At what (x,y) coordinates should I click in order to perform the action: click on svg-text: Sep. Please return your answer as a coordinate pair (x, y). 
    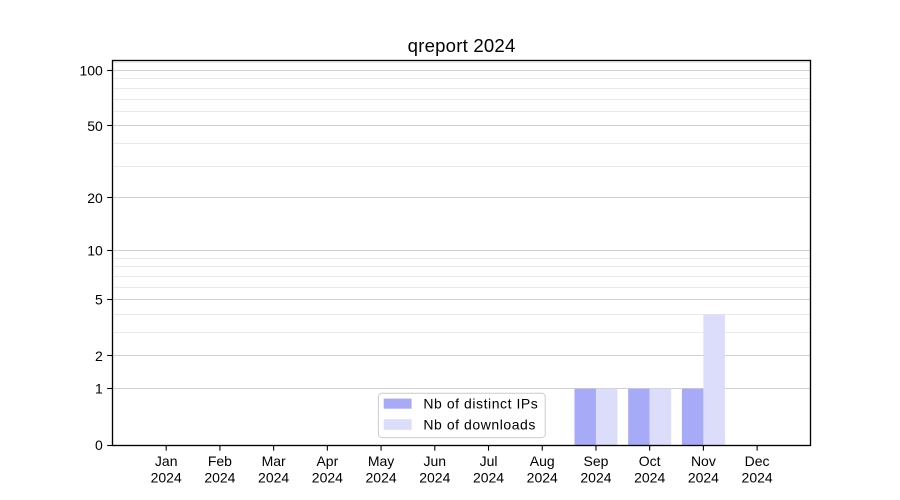
    Looking at the image, I should click on (595, 461).